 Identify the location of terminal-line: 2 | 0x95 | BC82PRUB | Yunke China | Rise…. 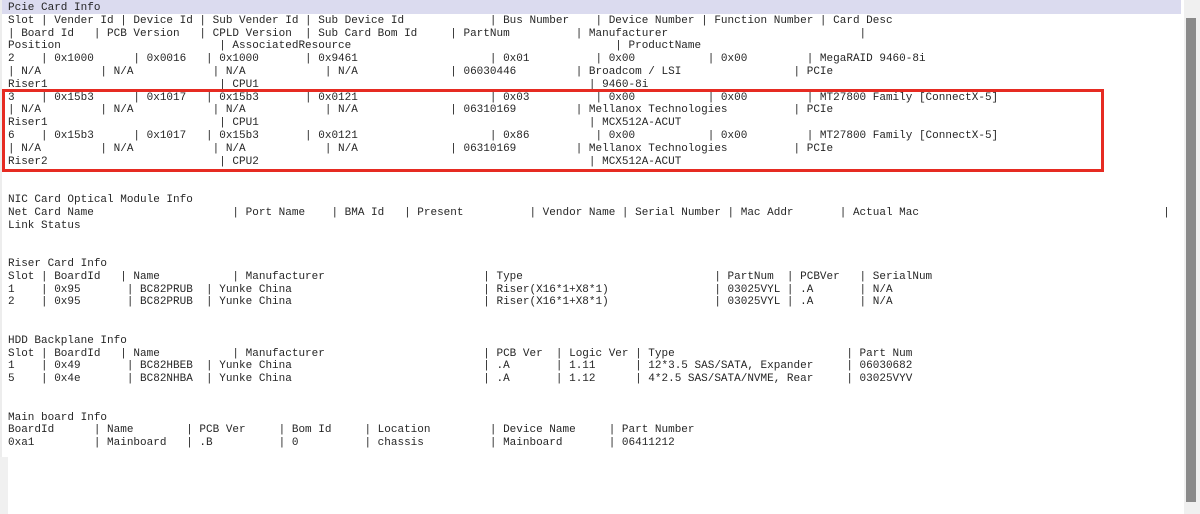
(450, 302).